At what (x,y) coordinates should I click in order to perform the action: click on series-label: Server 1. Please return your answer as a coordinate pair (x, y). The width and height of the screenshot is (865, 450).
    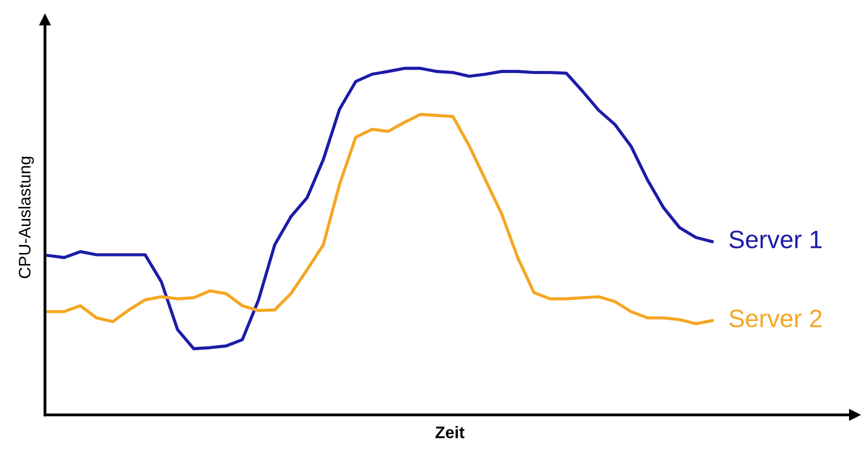
    Looking at the image, I should click on (775, 239).